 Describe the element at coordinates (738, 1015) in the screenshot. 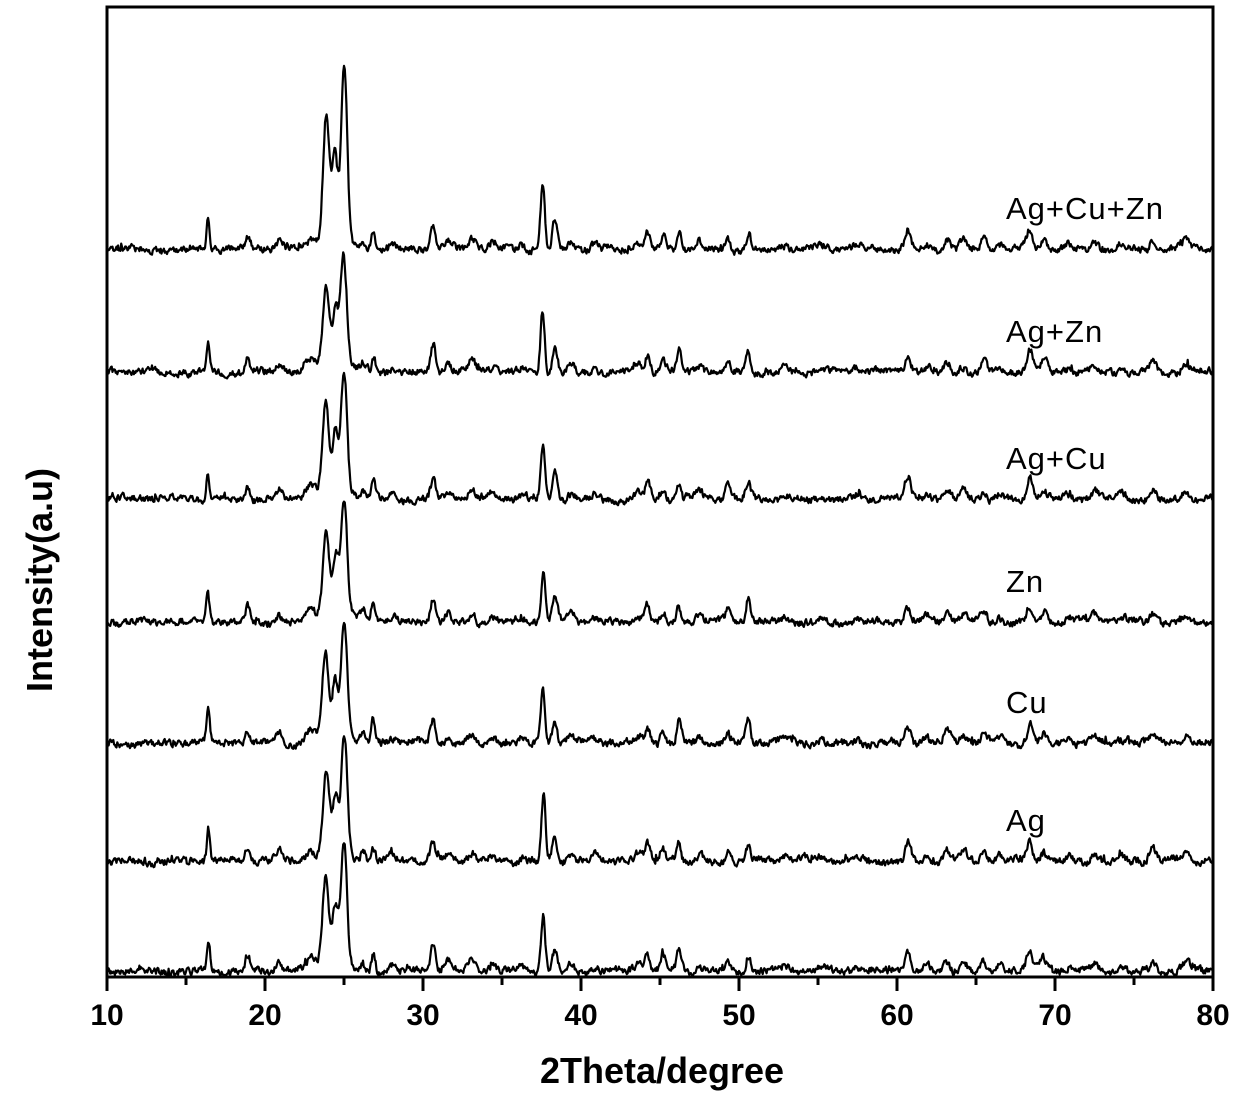

I see `x-tick-label: 50` at that location.